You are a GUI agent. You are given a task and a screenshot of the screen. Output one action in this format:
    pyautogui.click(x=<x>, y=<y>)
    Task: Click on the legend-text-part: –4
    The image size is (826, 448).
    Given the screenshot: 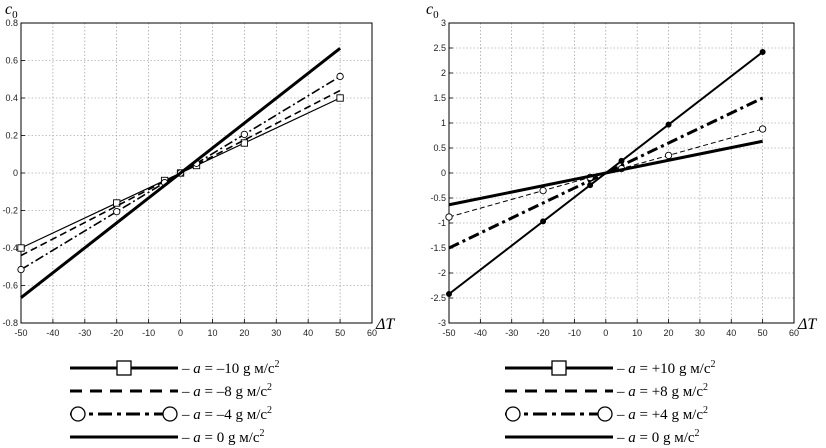 What is the action you would take?
    pyautogui.click(x=224, y=415)
    